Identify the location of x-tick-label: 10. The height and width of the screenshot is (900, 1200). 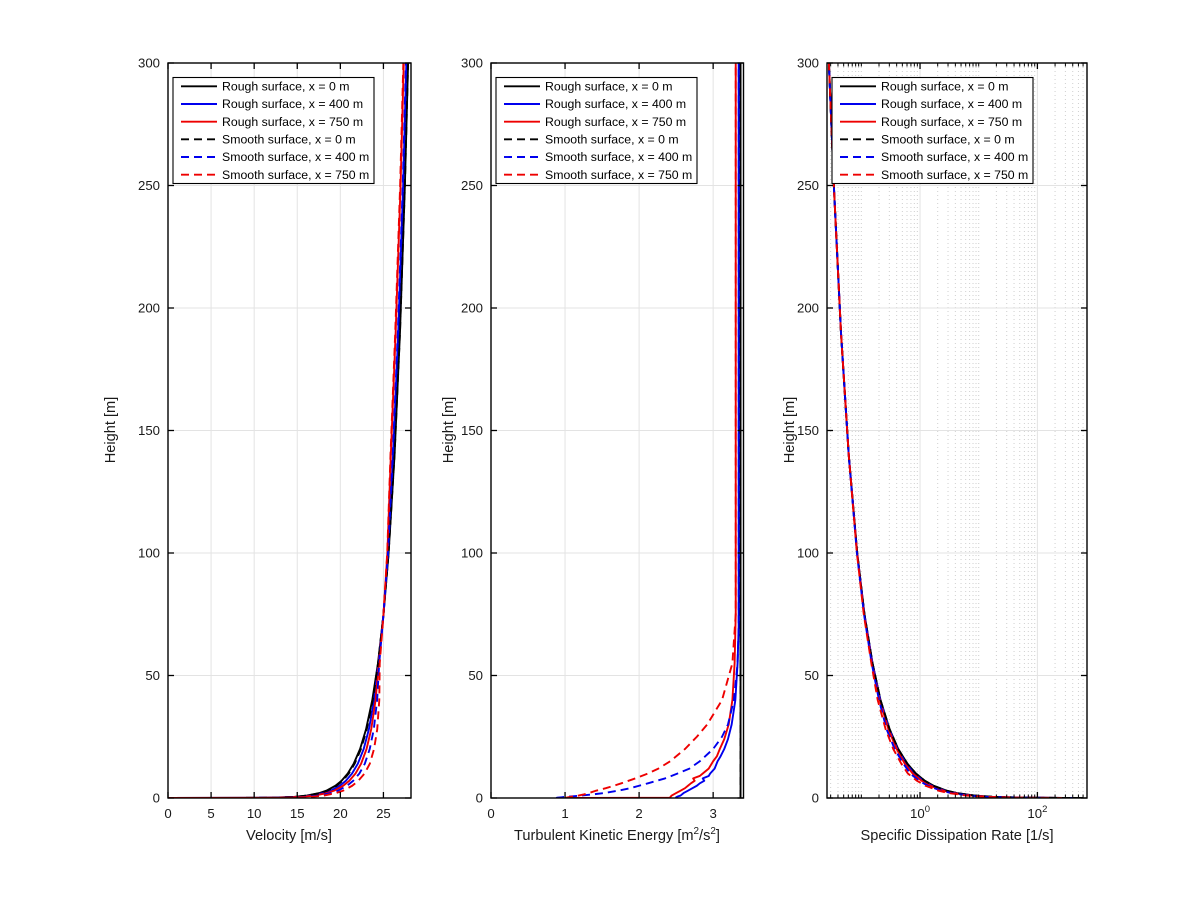
(254, 813).